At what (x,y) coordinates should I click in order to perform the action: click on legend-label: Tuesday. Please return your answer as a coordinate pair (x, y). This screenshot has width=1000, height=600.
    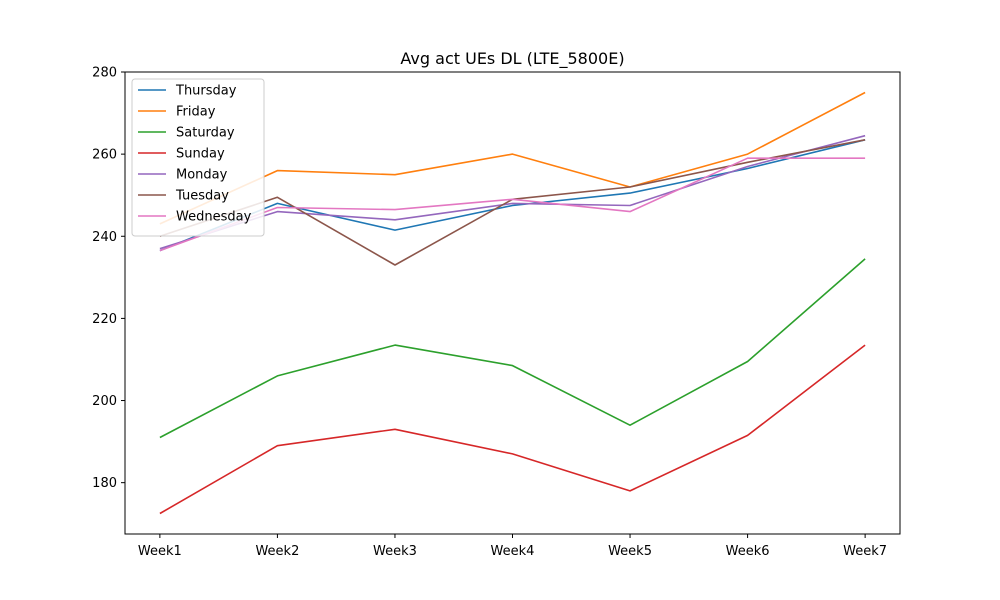
    Looking at the image, I should click on (202, 196).